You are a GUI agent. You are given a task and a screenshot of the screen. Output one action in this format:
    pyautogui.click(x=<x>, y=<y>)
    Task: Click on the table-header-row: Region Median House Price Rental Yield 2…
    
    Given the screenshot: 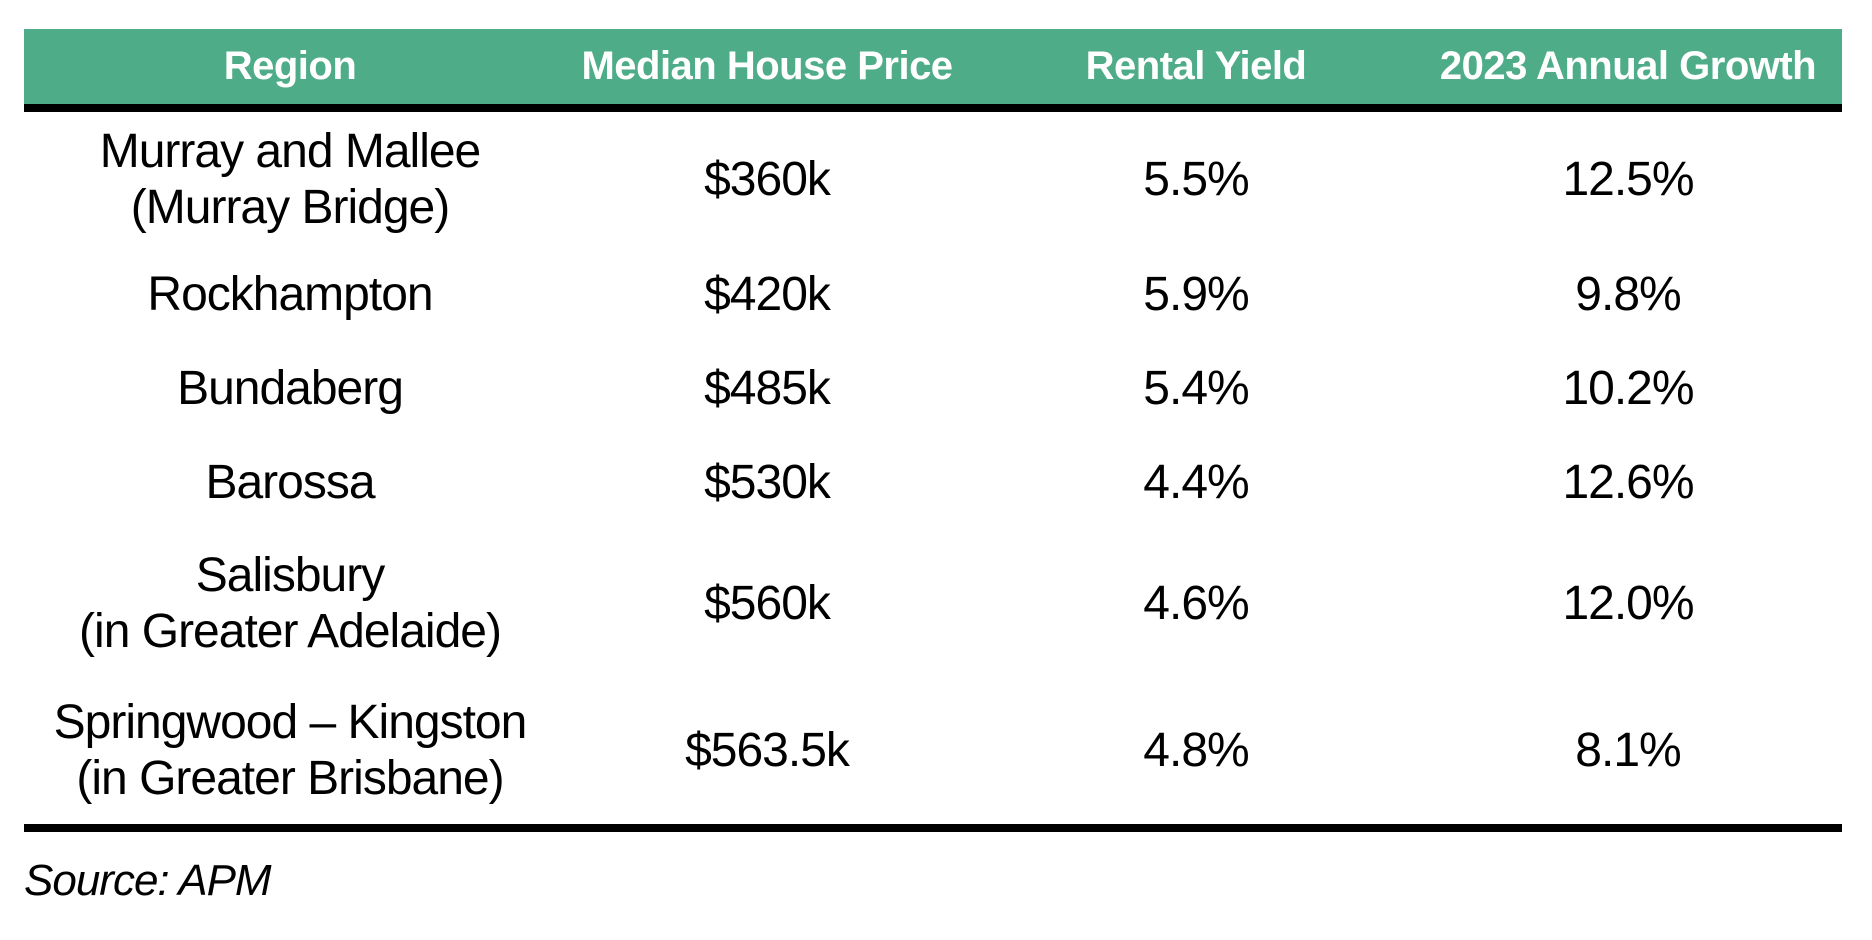 What is the action you would take?
    pyautogui.click(x=933, y=70)
    